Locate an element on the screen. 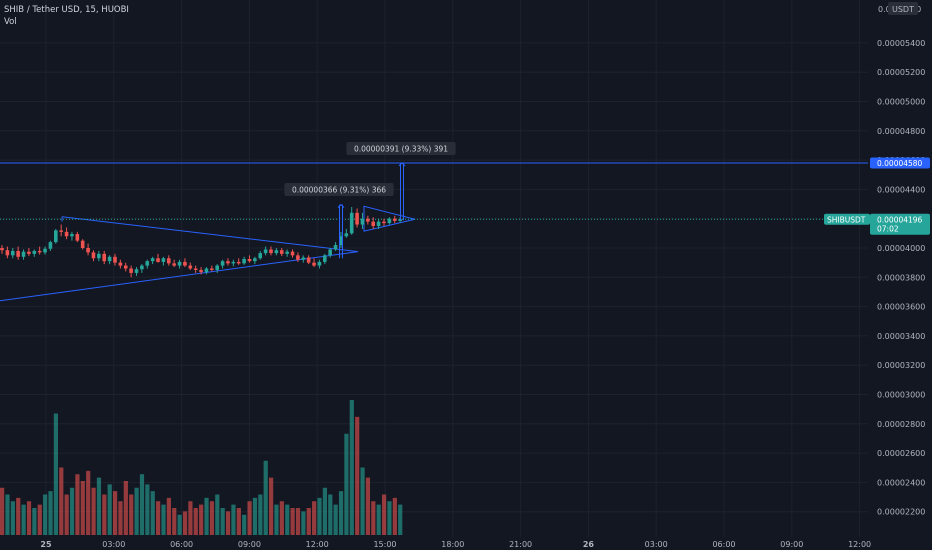 Image resolution: width=932 pixels, height=550 pixels. time-tick-label: 09:00 is located at coordinates (791, 544).